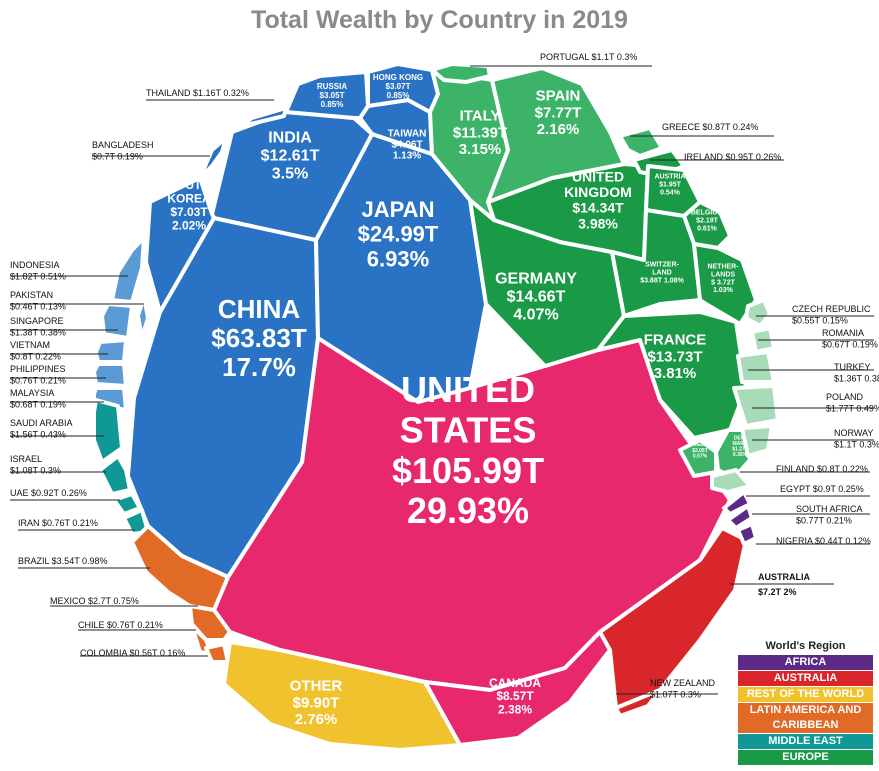 The height and width of the screenshot is (771, 879). Describe the element at coordinates (829, 514) in the screenshot. I see `callout-south-africa: SOUTH AFRICA $0.77T 0.21%` at that location.